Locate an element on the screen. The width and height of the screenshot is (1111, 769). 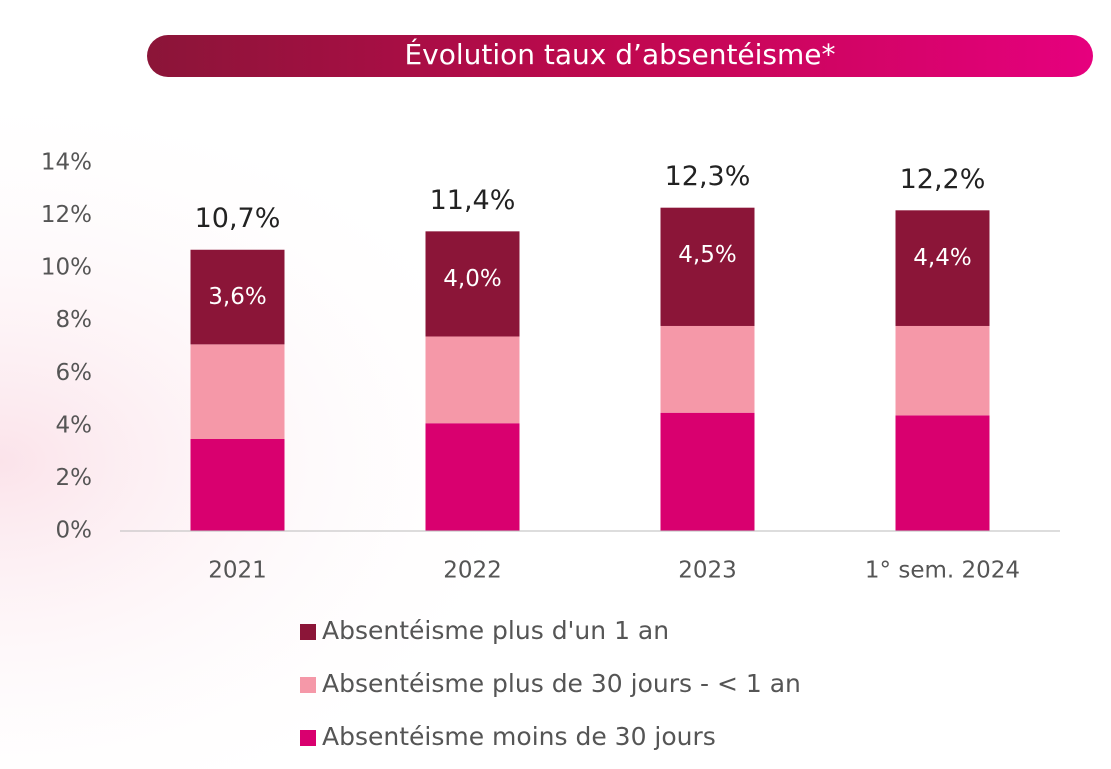
data-label: 3,6% is located at coordinates (237, 297).